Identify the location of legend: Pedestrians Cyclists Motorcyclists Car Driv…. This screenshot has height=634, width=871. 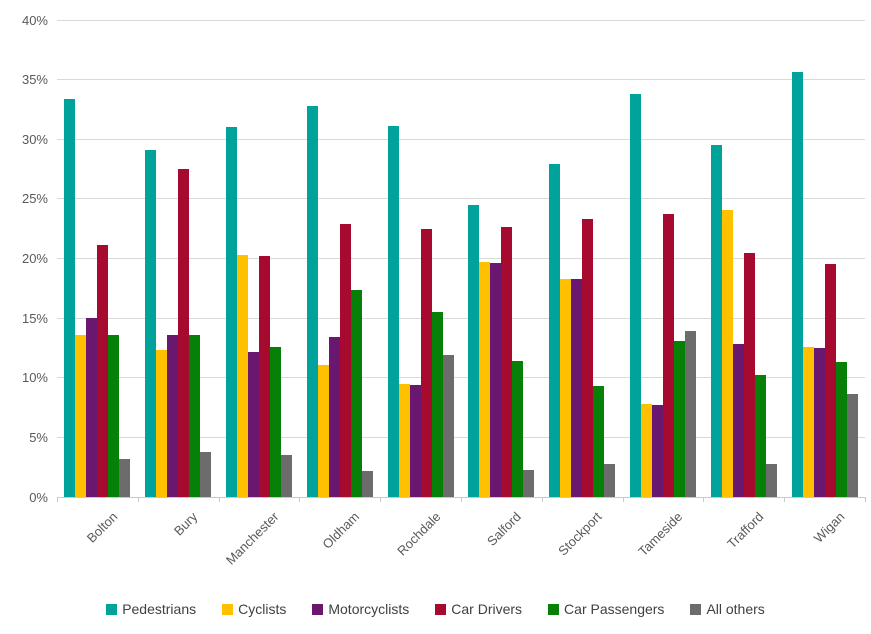
(435, 609).